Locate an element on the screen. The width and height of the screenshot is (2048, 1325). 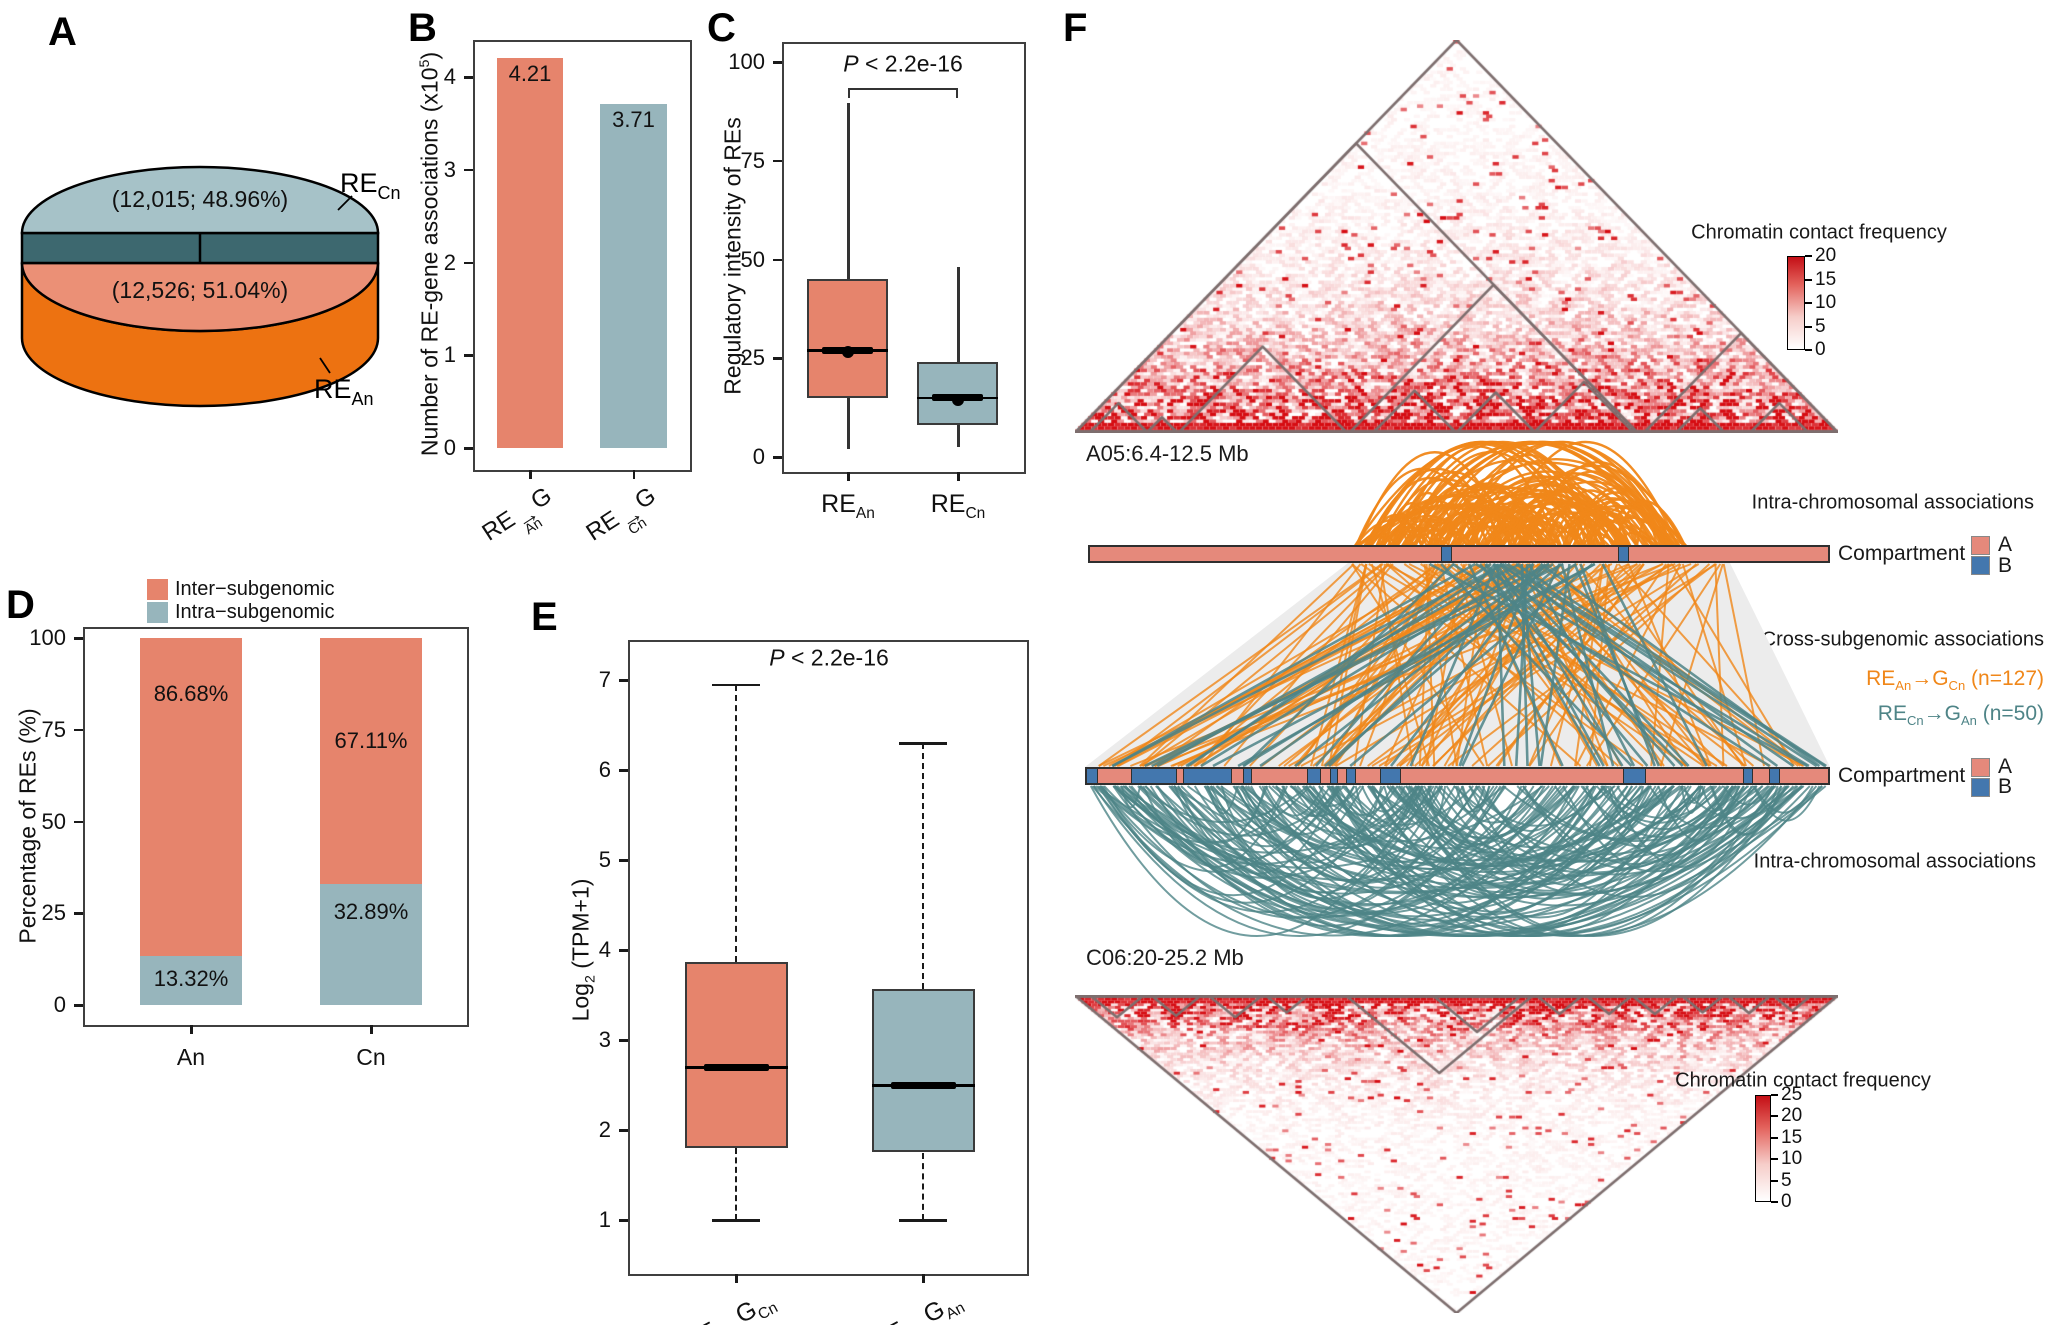
panel-b-y-tick-label: 1 is located at coordinates (449, 355).